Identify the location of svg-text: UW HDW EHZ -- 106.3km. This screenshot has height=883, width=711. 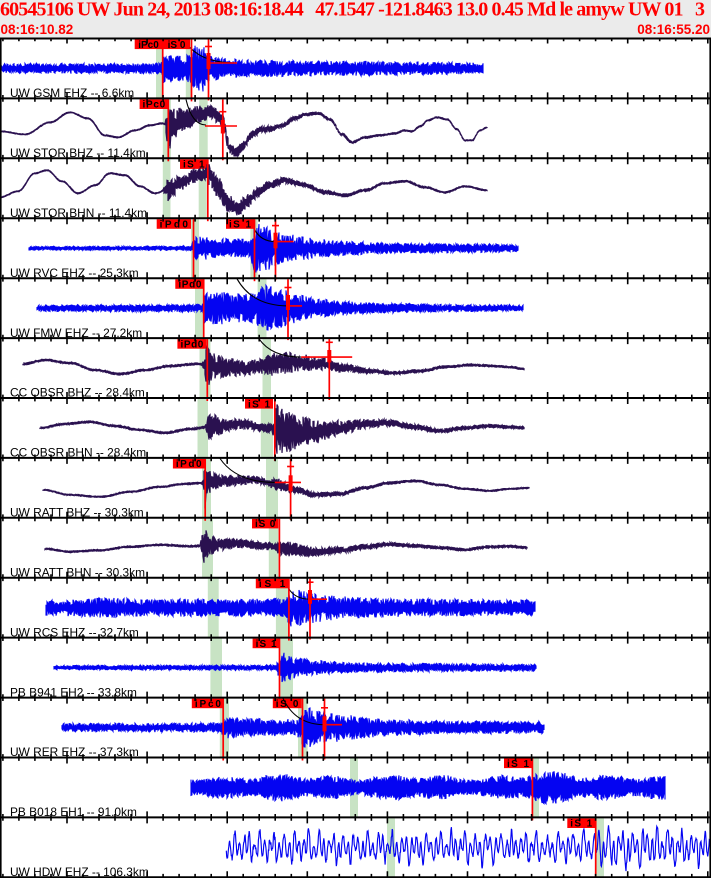
(79, 871).